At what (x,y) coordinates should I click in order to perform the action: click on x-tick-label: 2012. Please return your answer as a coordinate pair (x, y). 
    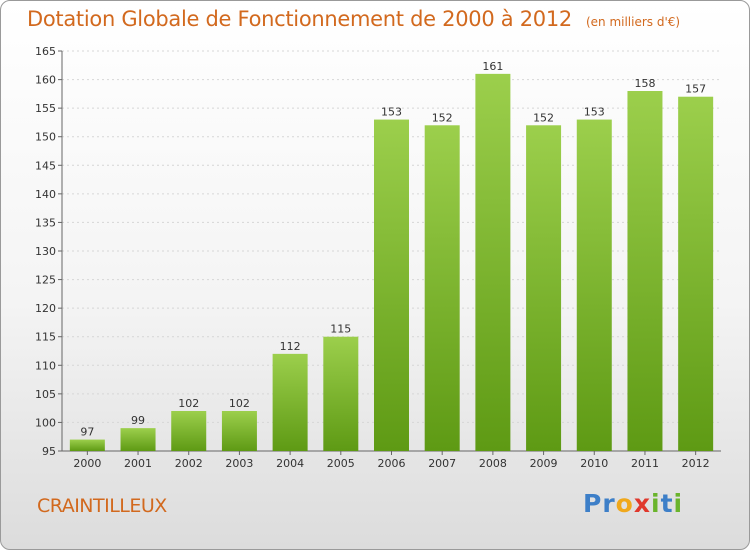
    Looking at the image, I should click on (696, 463).